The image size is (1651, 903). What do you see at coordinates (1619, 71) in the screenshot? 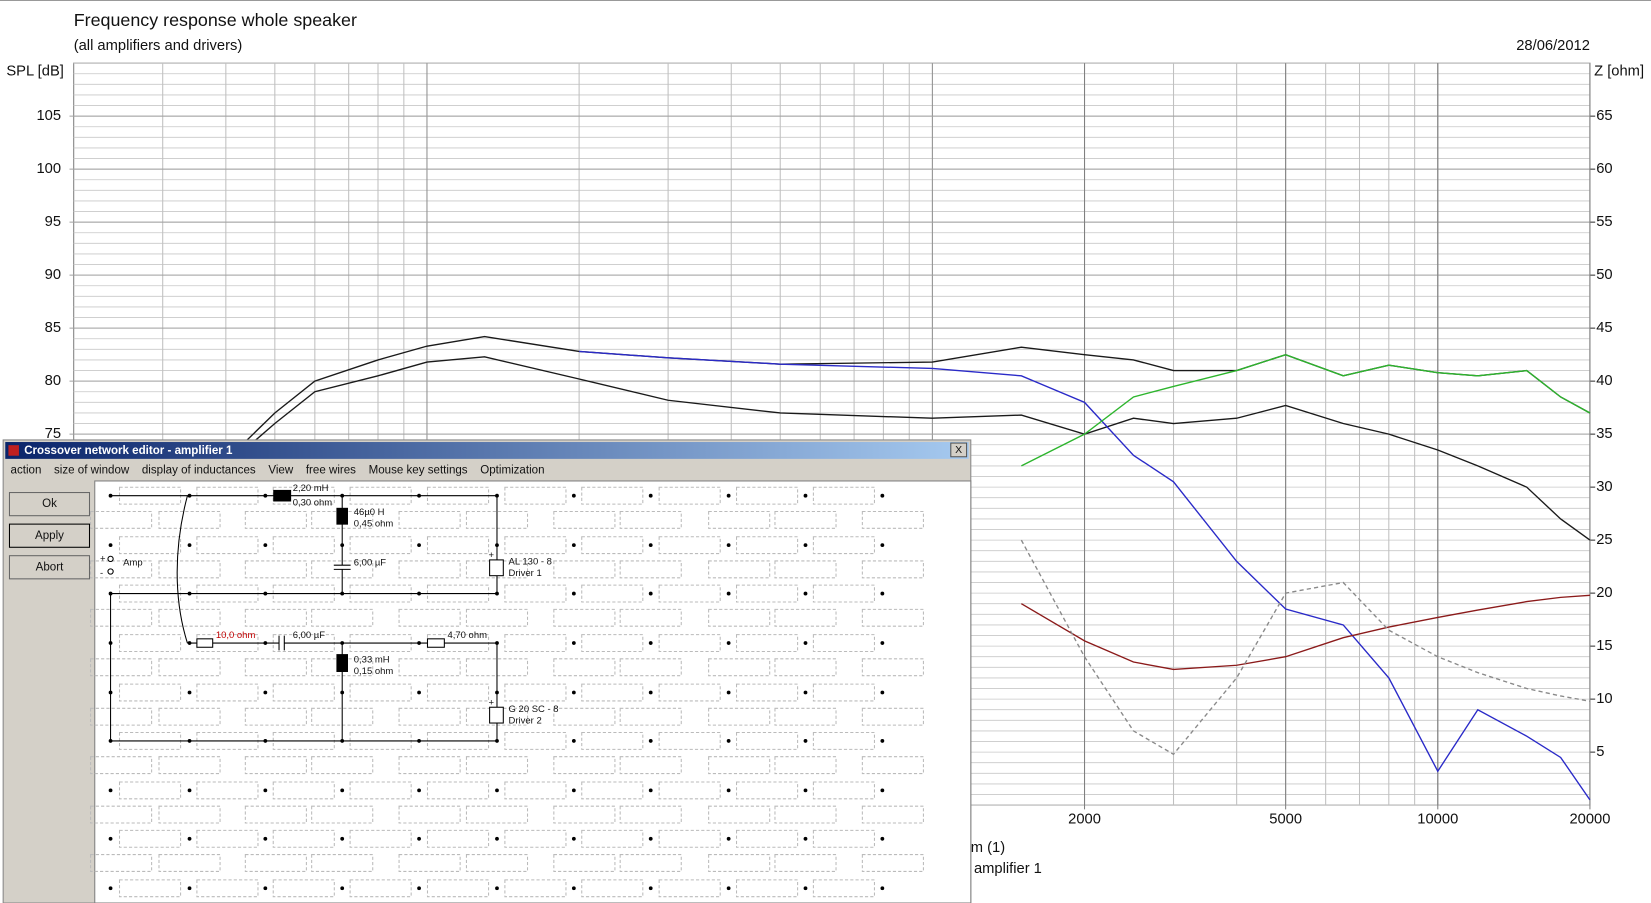
I see `y2-axis-label: Z [ohm]` at bounding box center [1619, 71].